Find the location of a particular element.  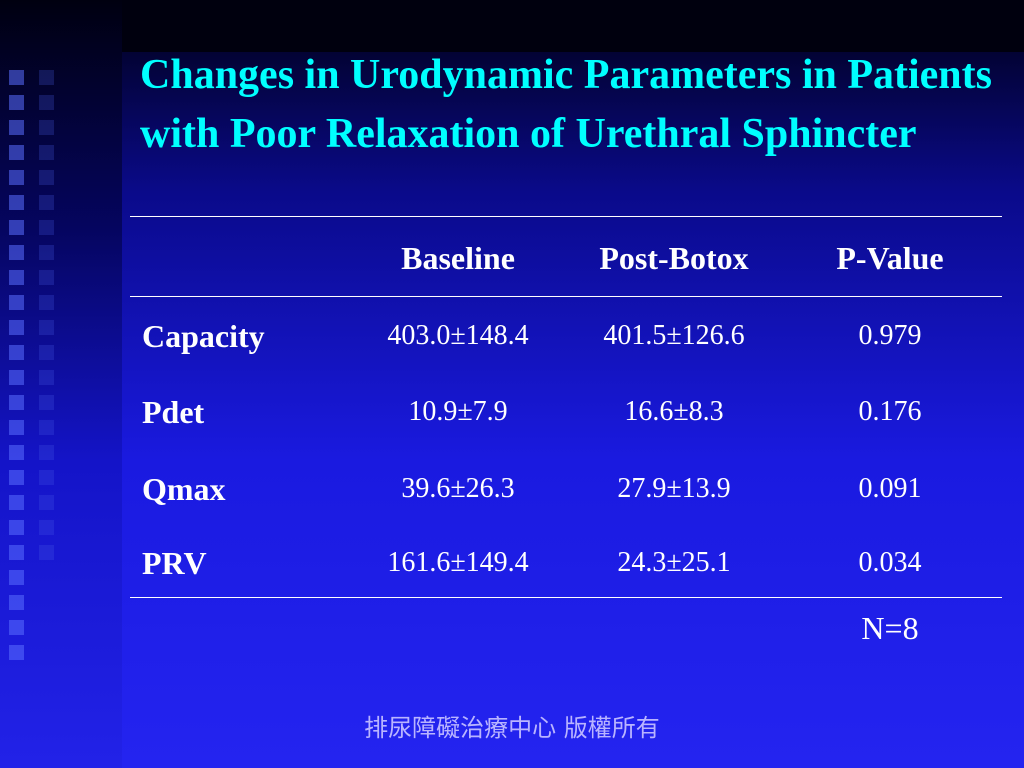

p-value: 0.176 is located at coordinates (890, 411).